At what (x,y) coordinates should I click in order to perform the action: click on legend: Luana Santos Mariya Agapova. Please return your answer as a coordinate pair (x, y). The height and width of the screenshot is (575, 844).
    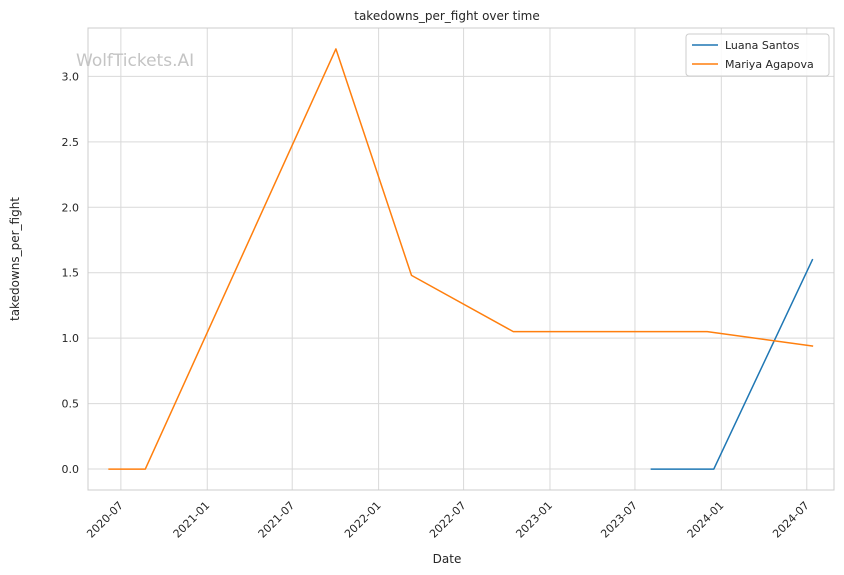
    Looking at the image, I should click on (757, 55).